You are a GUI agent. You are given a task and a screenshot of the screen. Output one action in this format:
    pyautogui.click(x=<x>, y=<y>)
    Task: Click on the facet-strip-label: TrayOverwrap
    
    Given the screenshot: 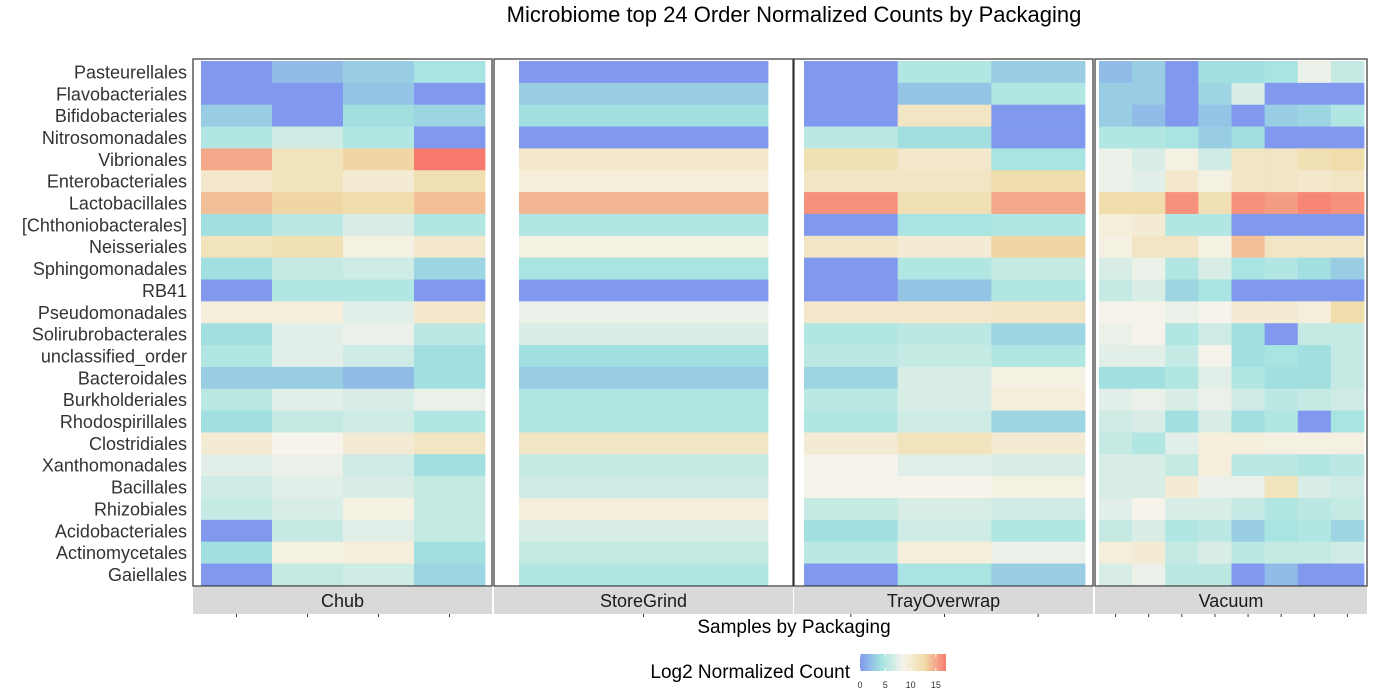 What is the action you would take?
    pyautogui.click(x=943, y=601)
    